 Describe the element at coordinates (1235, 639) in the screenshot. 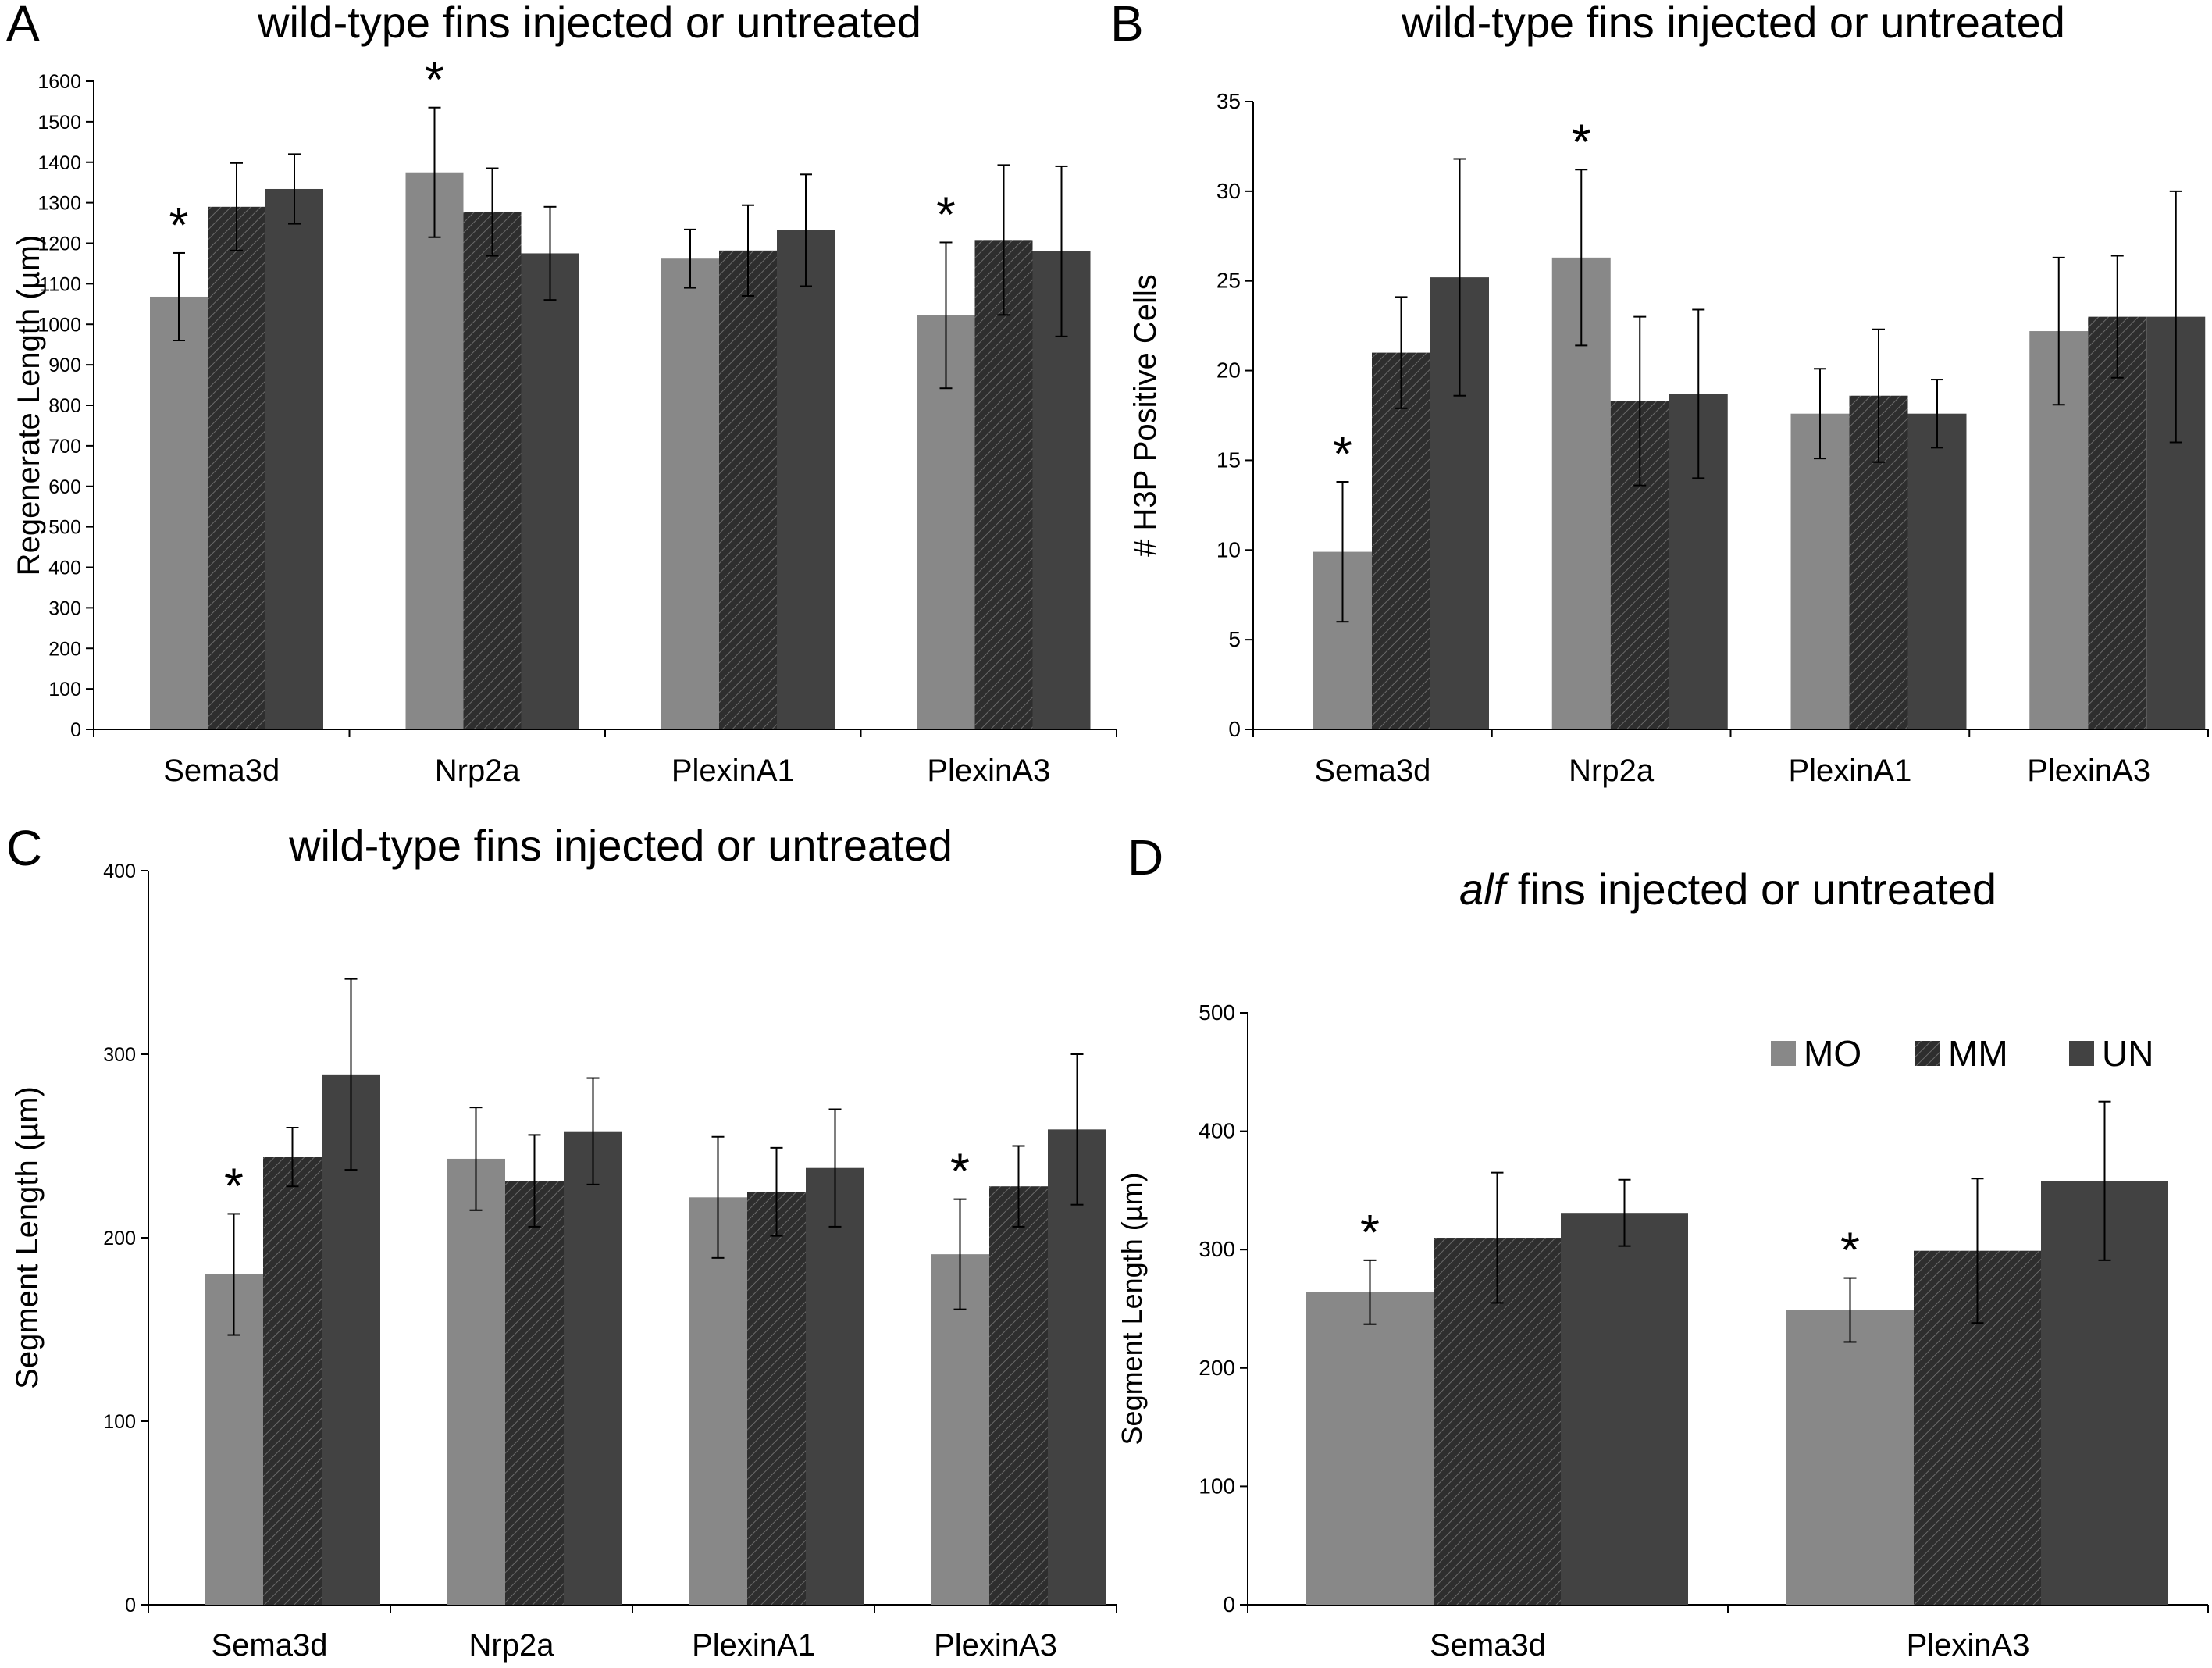

I see `y-tick-label: 5` at that location.